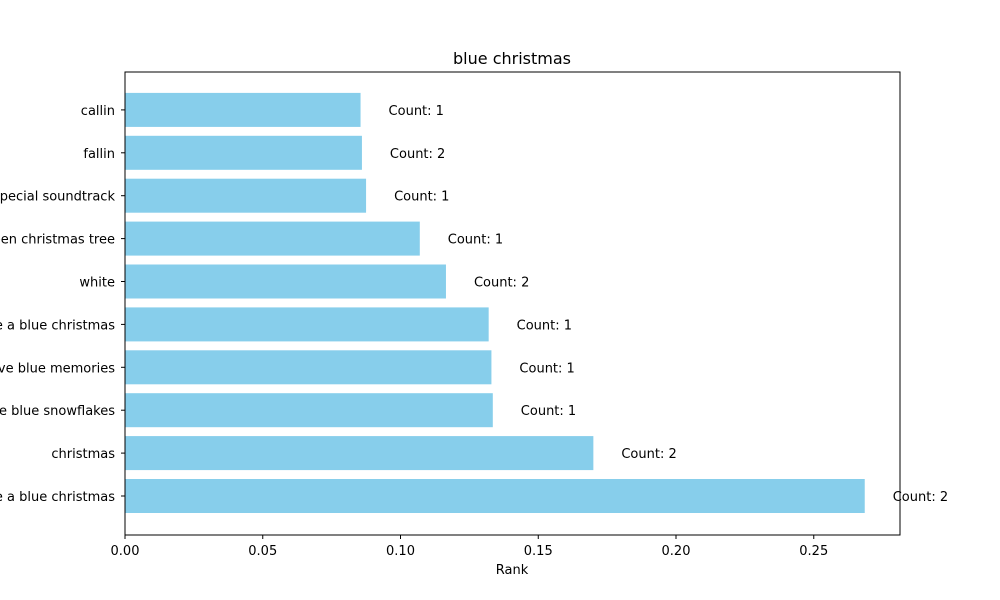 The image size is (1000, 600). I want to click on x-tick-label: 0.00, so click(125, 551).